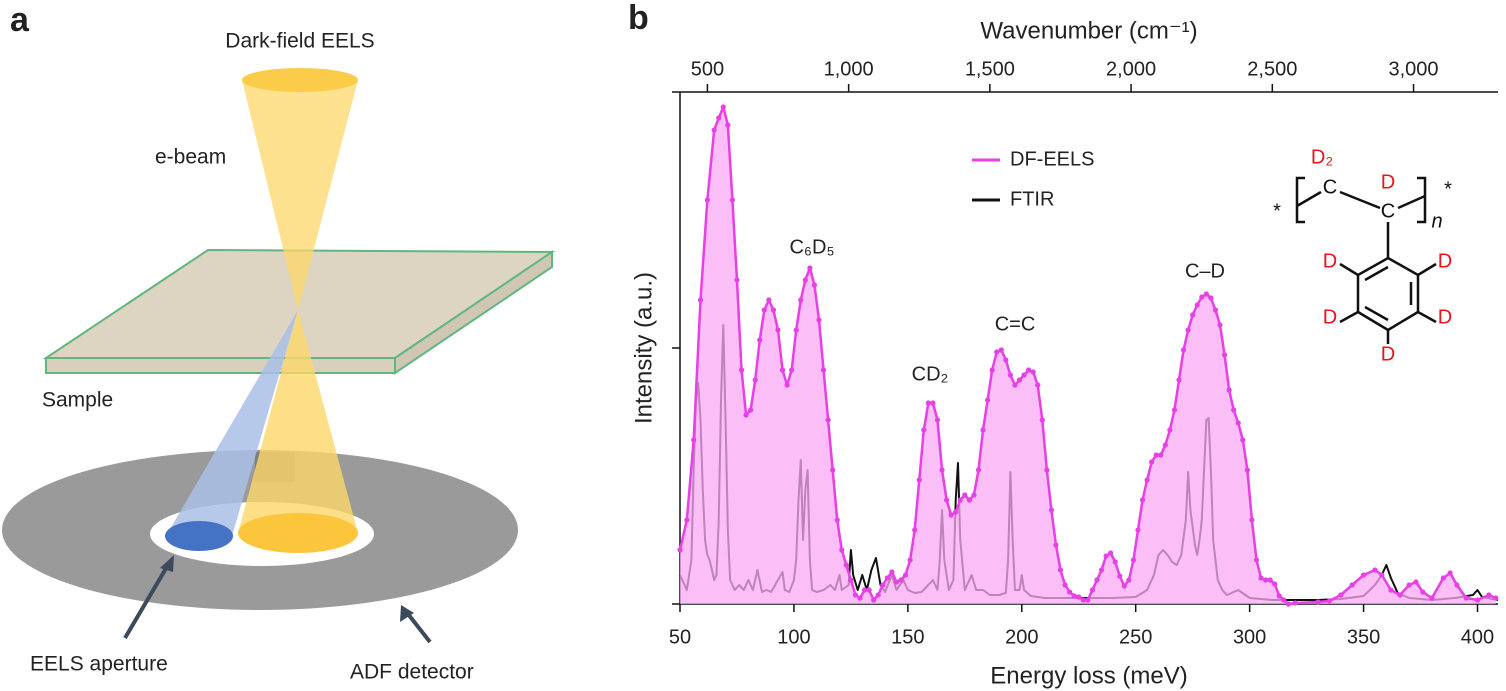 Image resolution: width=1506 pixels, height=691 pixels. I want to click on x-tick-label: 100, so click(793, 637).